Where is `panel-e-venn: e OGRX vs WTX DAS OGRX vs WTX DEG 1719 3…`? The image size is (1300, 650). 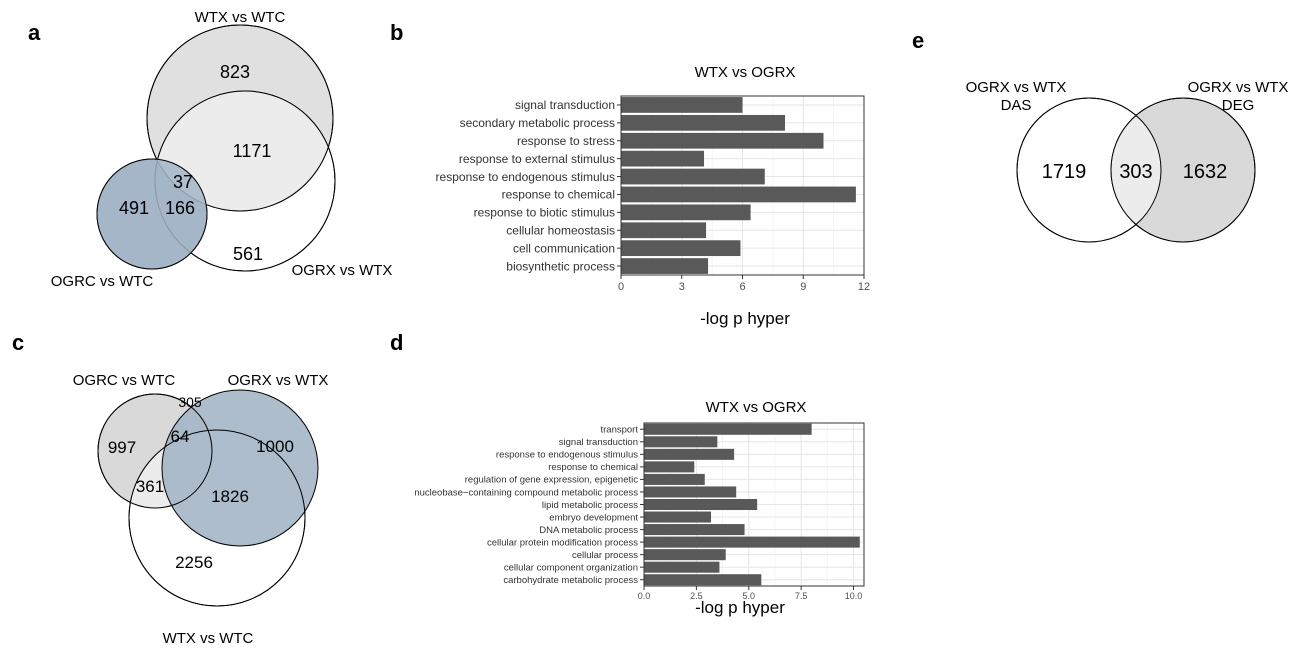
panel-e-venn: e OGRX vs WTX DAS OGRX vs WTX DEG 1719 3… is located at coordinates (1100, 135).